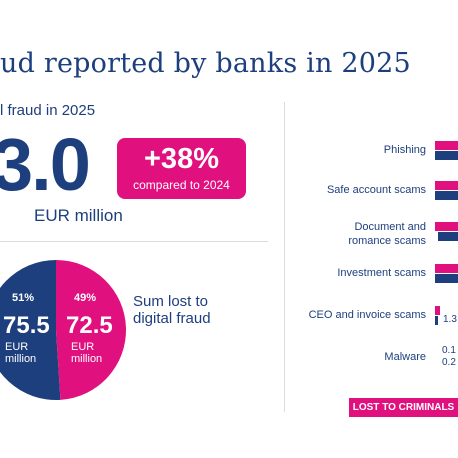 This screenshot has width=458, height=458. I want to click on horizontal-divider, so click(134, 241).